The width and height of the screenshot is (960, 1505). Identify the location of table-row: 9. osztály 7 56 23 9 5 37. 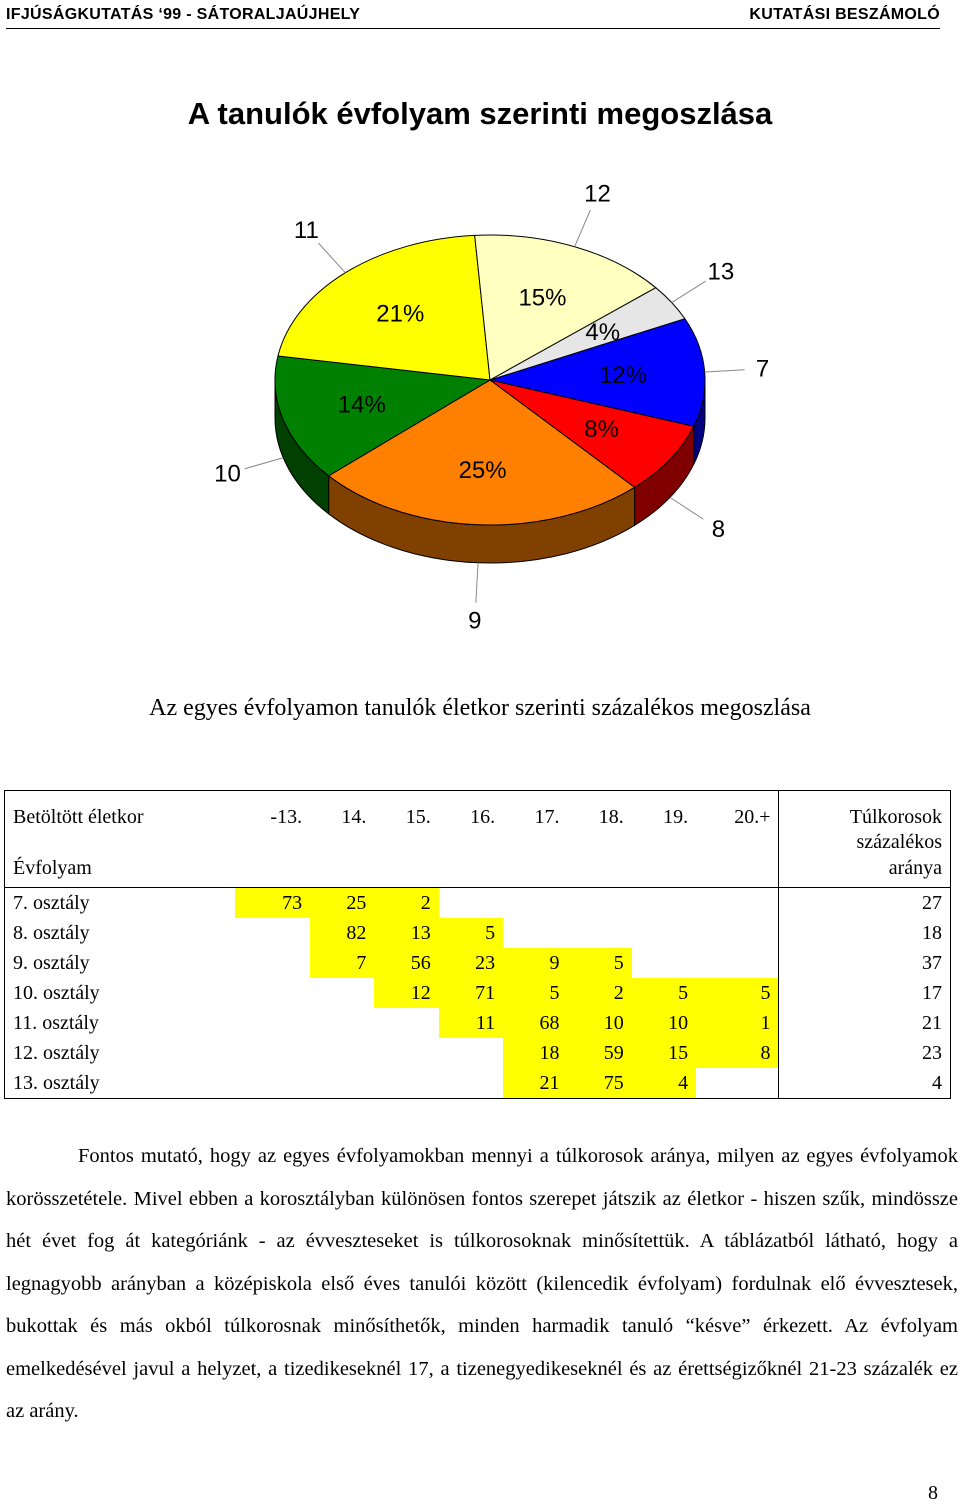
(478, 963).